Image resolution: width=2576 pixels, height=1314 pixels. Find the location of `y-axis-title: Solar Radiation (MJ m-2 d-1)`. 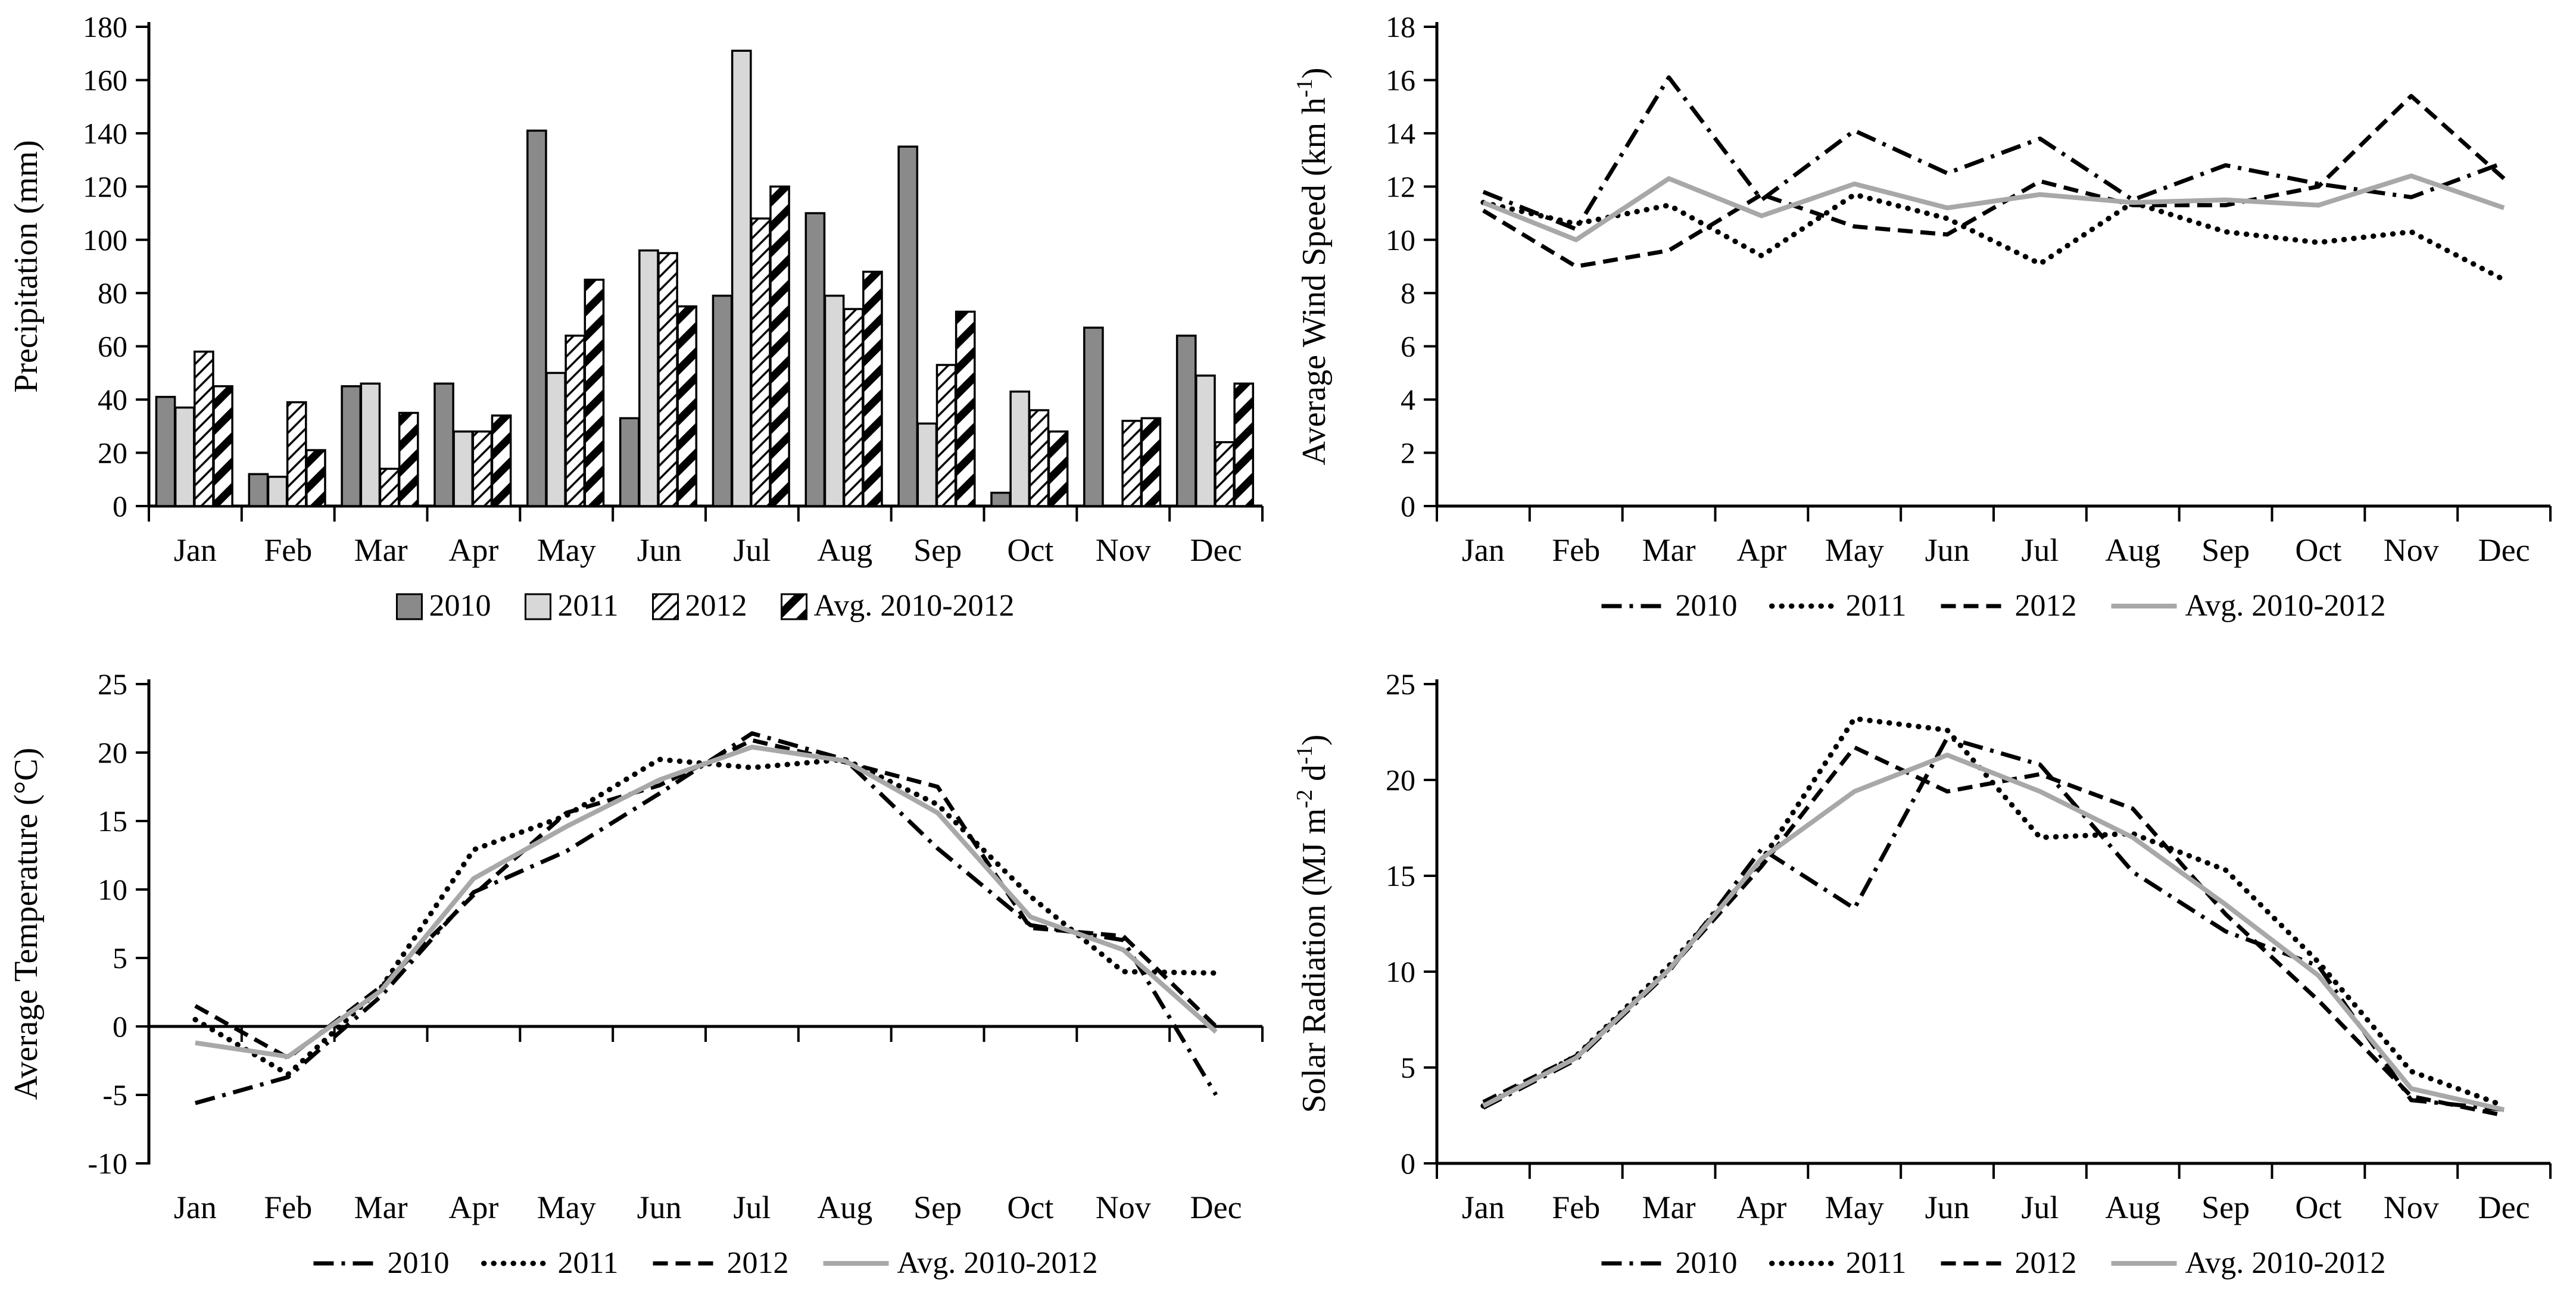

y-axis-title: Solar Radiation (MJ m-2 d-1) is located at coordinates (1312, 924).